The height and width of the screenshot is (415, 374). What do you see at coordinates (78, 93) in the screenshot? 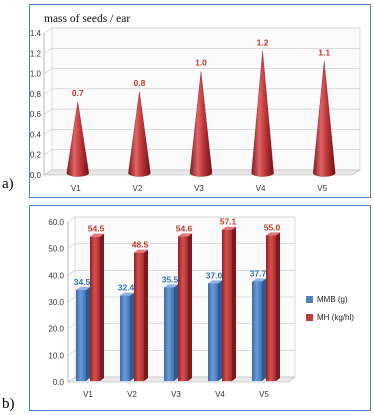
I see `data-label: 0.7` at bounding box center [78, 93].